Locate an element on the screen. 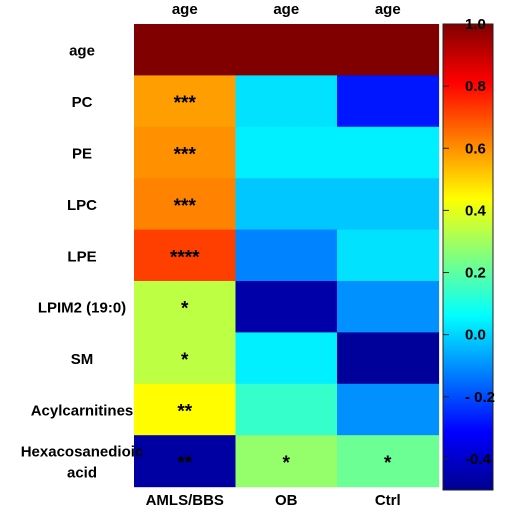  colorbar: 1.0 0.8 0.6 0.4 0.2 0.0 - 0.2 -0.4 is located at coordinates (468, 253).